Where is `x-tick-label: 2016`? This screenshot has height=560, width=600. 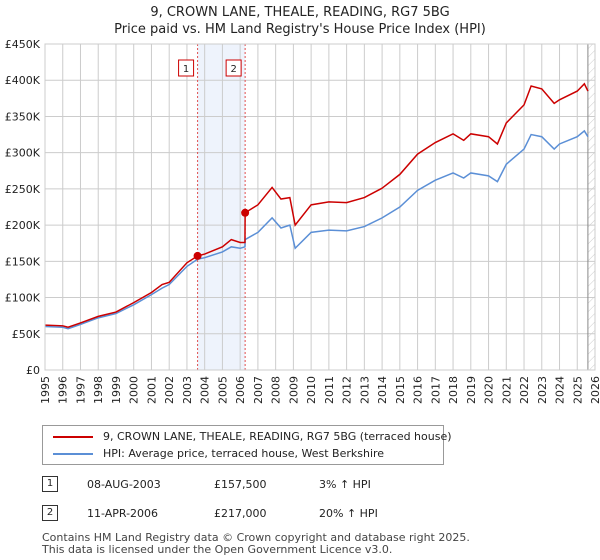 x-tick-label: 2016 is located at coordinates (418, 390).